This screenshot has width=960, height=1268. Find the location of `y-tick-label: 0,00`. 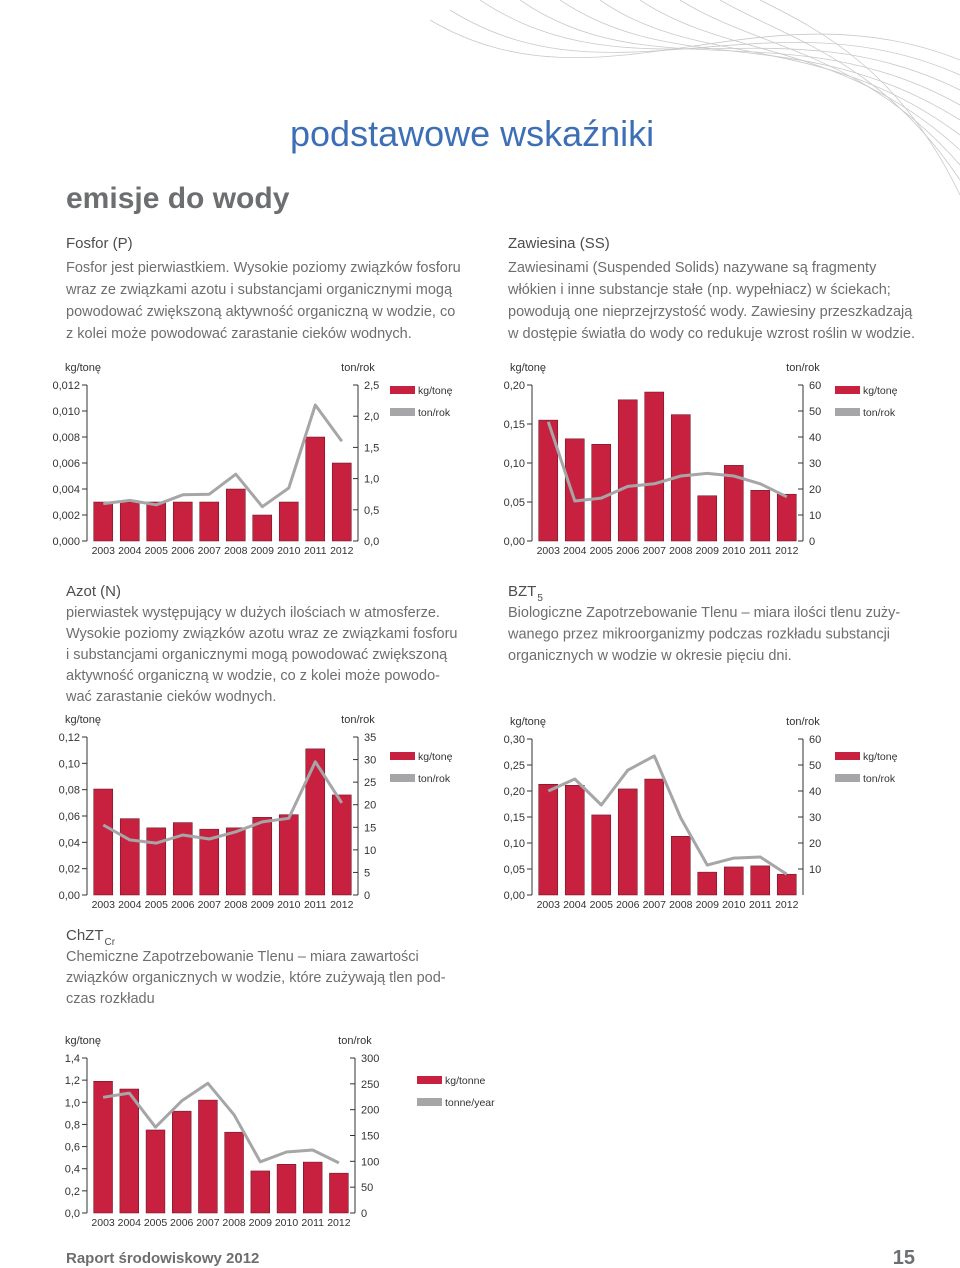

y-tick-label: 0,00 is located at coordinates (514, 896).